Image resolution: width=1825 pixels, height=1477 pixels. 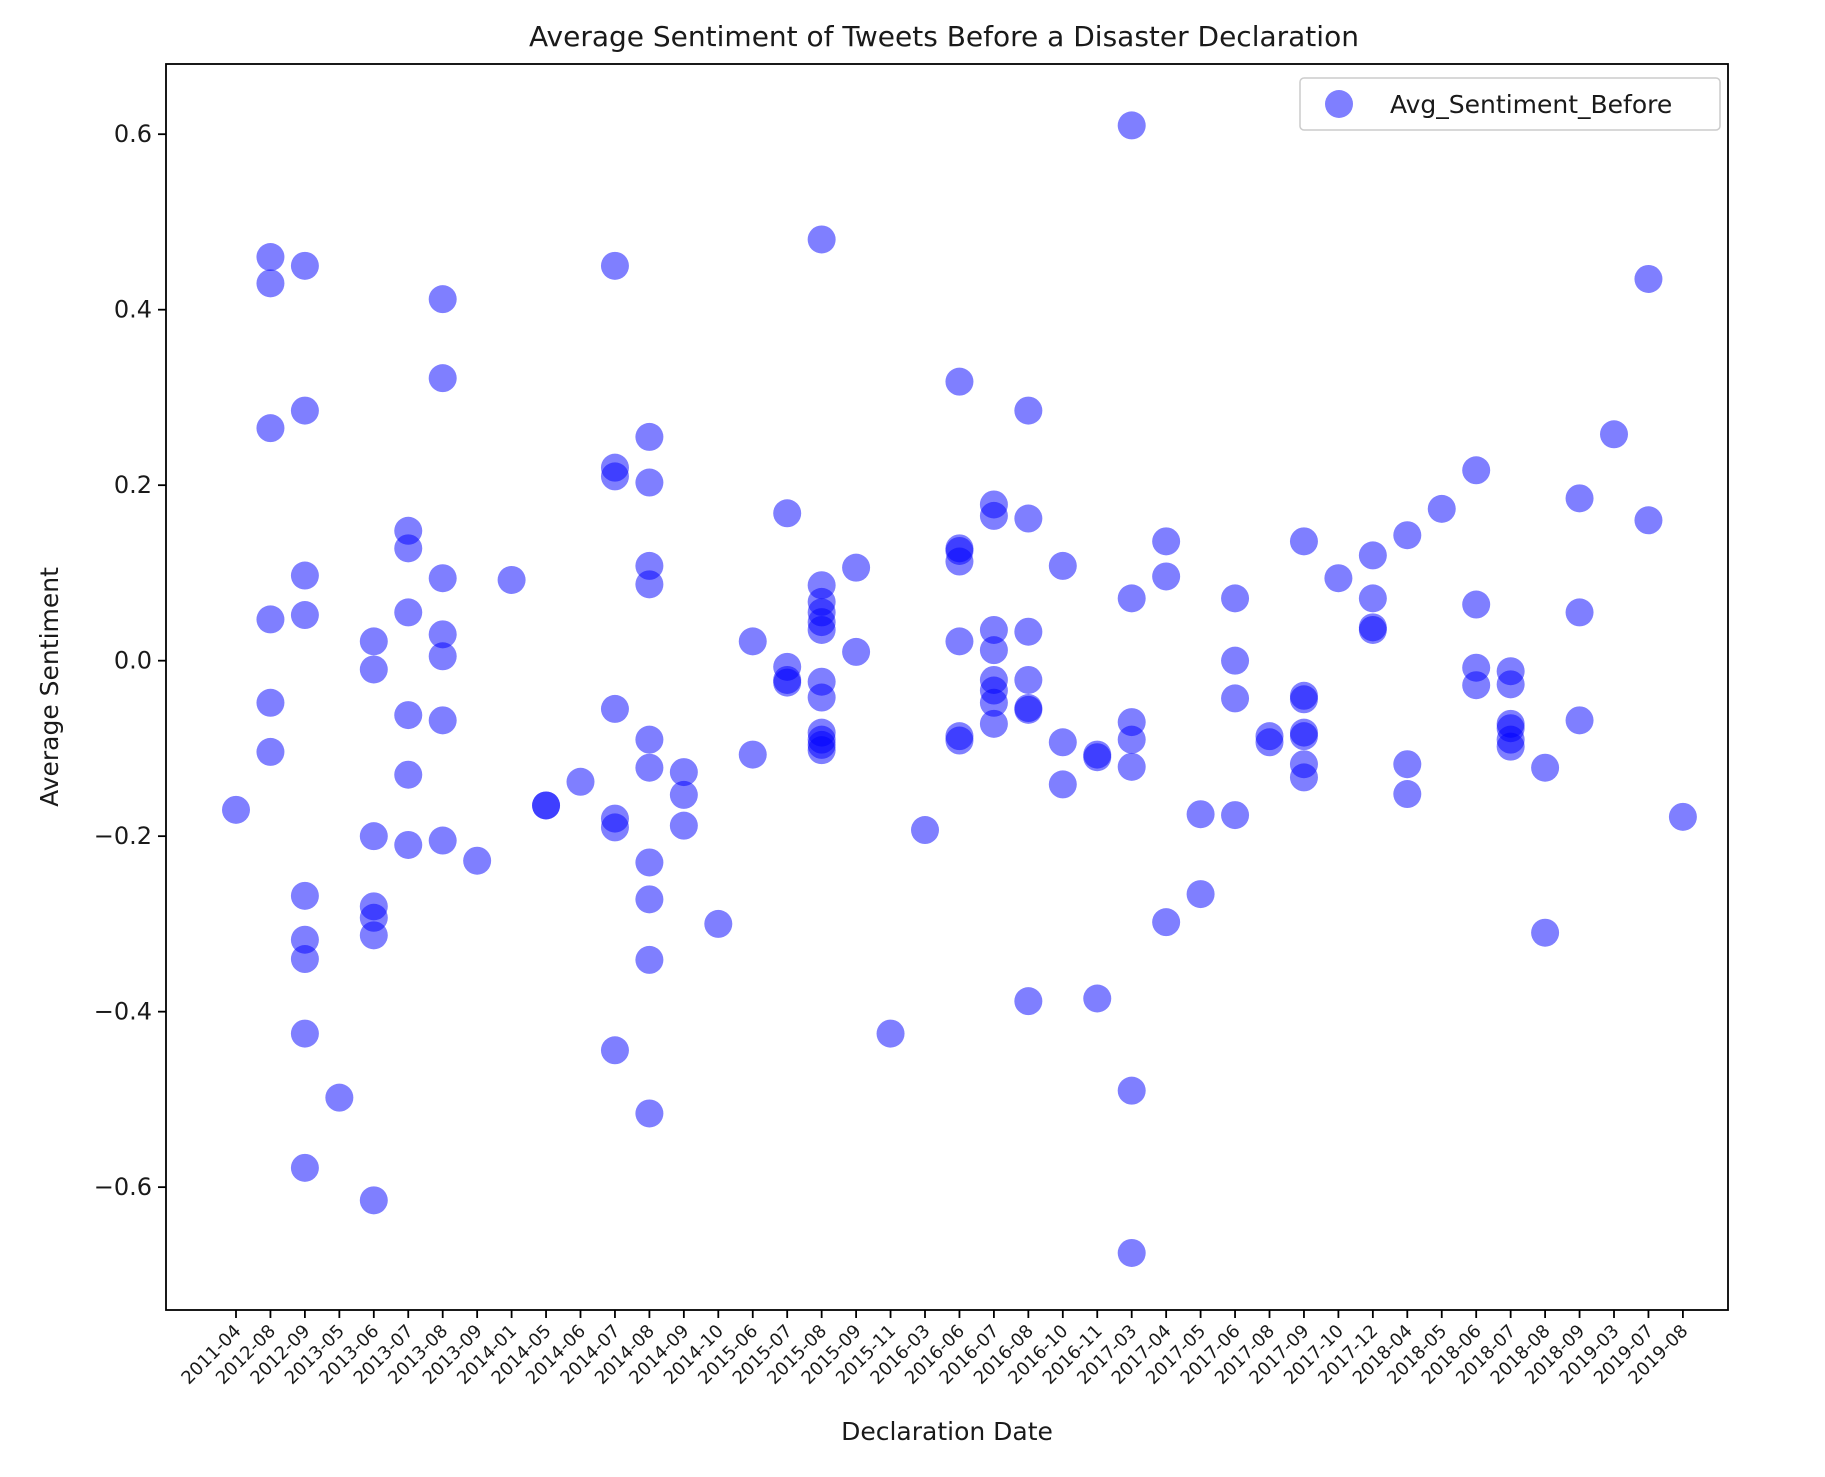 I want to click on legend: Avg_Sentiment_Before, so click(x=1510, y=104).